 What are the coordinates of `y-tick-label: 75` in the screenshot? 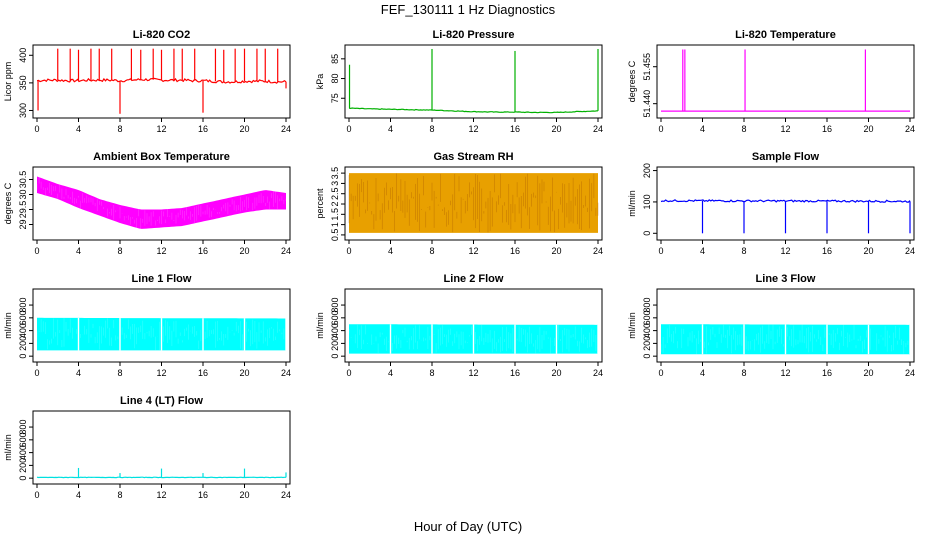 It's located at (335, 98).